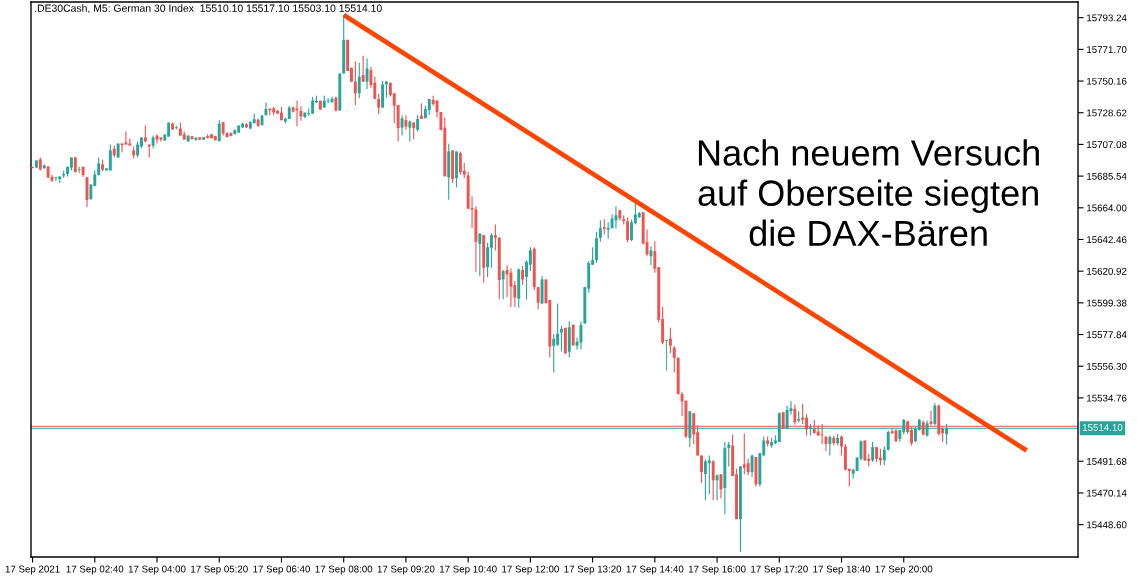 Image resolution: width=1137 pixels, height=578 pixels. I want to click on x-tick-label: 17 Sep 20:00, so click(904, 570).